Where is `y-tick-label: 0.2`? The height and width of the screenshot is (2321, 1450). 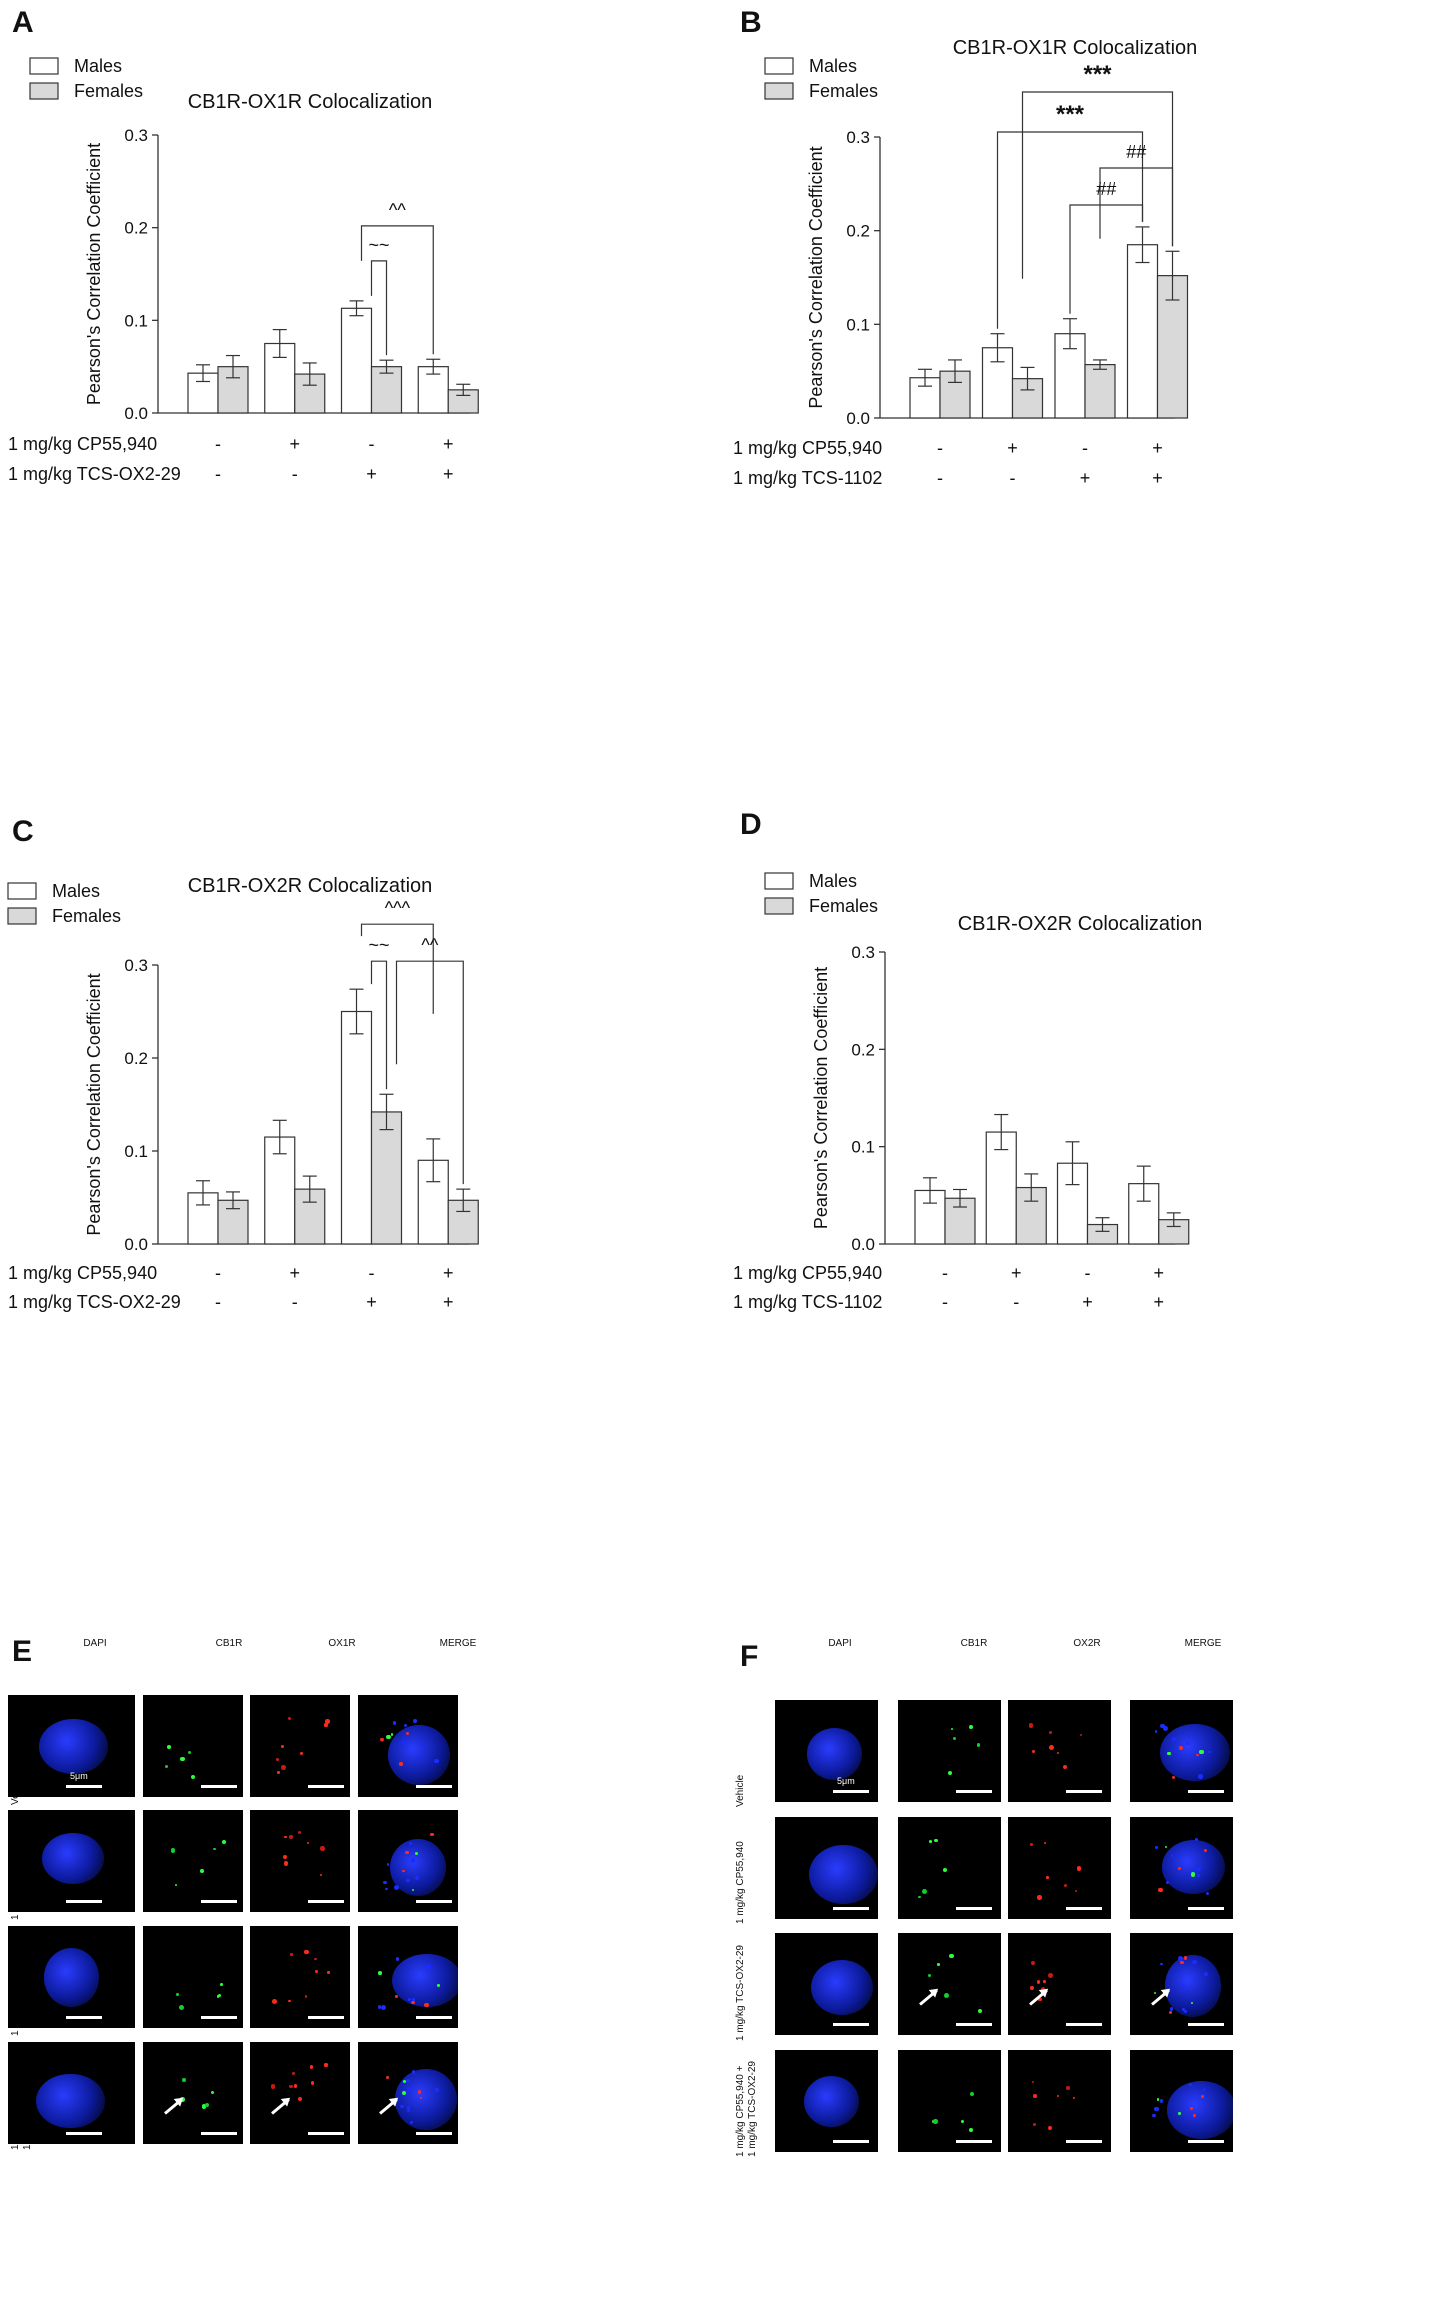 y-tick-label: 0.2 is located at coordinates (136, 228).